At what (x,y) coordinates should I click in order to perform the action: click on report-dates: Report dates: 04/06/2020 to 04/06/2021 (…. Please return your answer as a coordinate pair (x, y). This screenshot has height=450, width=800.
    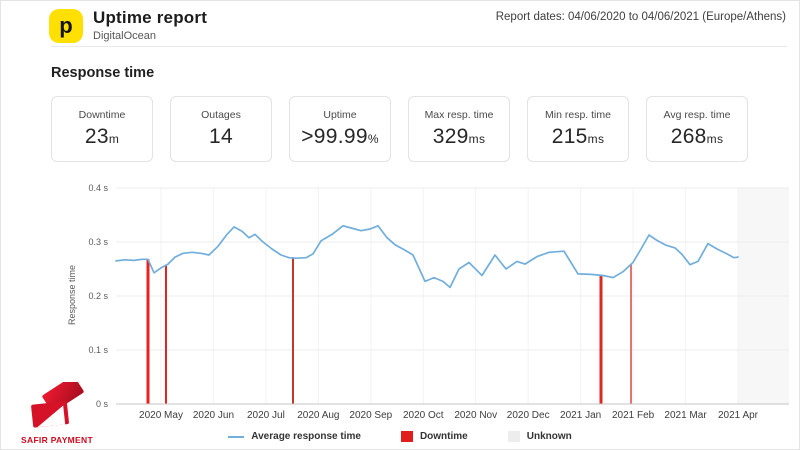
    Looking at the image, I should click on (640, 17).